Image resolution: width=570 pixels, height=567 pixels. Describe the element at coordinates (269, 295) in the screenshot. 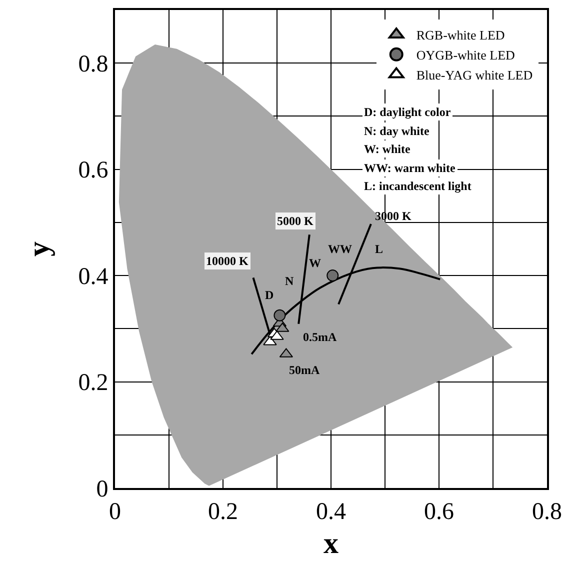

I see `annotation: D` at that location.